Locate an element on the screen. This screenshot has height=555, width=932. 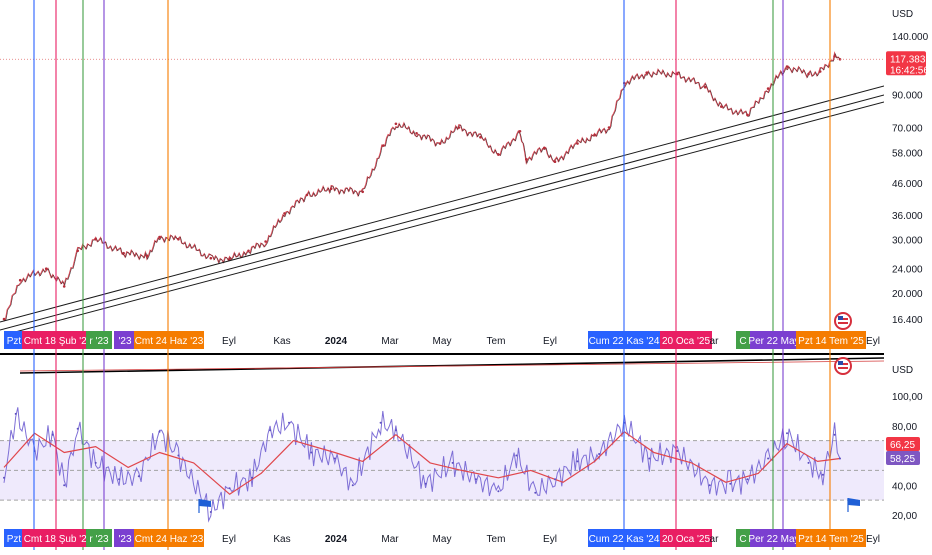
date-badge-label: Per 22 May is located at coordinates (773, 539).